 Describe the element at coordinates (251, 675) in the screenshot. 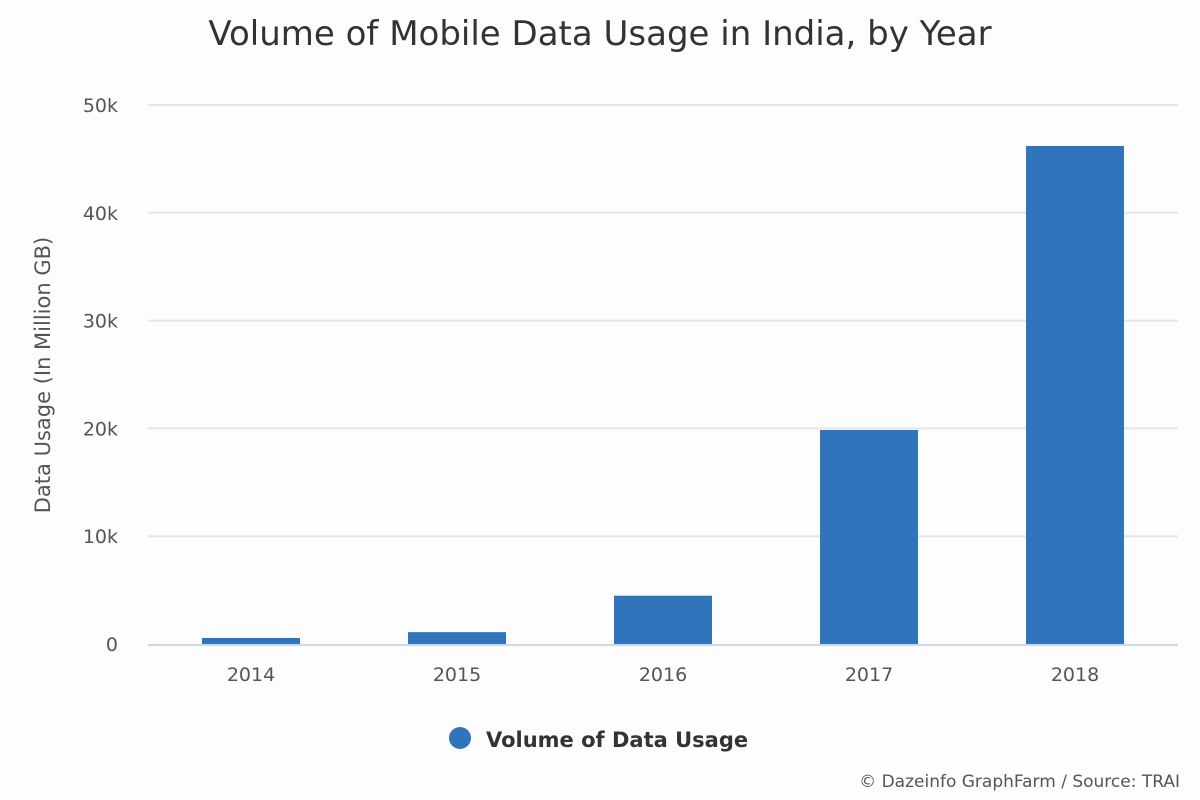

I see `x-tick-label: 2014` at that location.